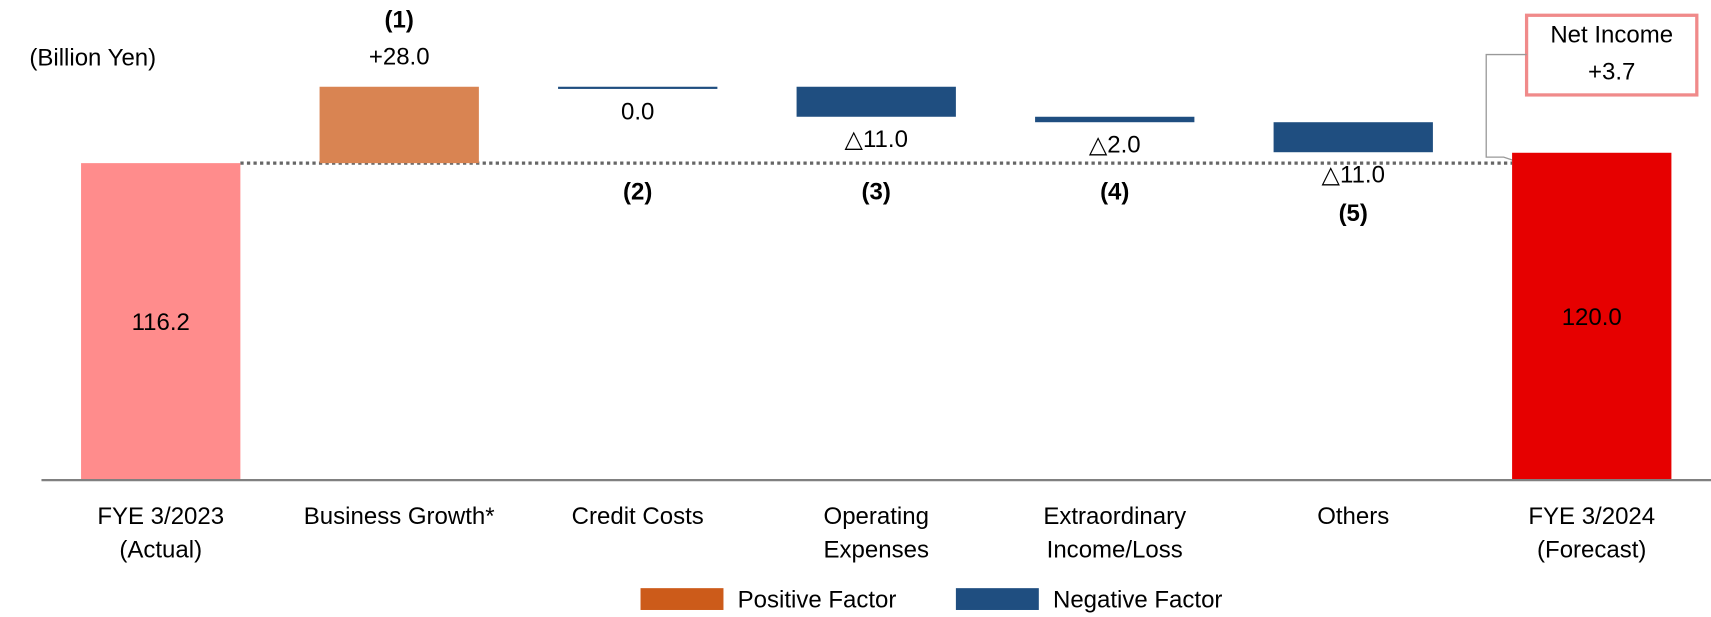  What do you see at coordinates (637, 111) in the screenshot?
I see `value-label: 0.0` at bounding box center [637, 111].